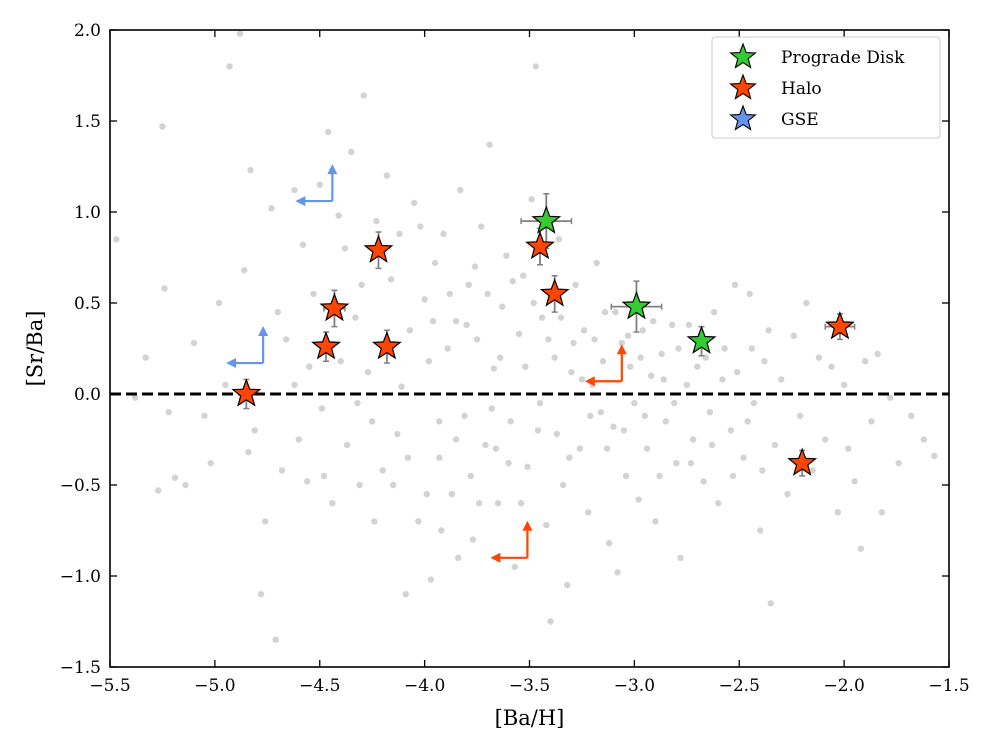 This screenshot has width=997, height=747. I want to click on y-tick-label: 0.0, so click(87, 395).